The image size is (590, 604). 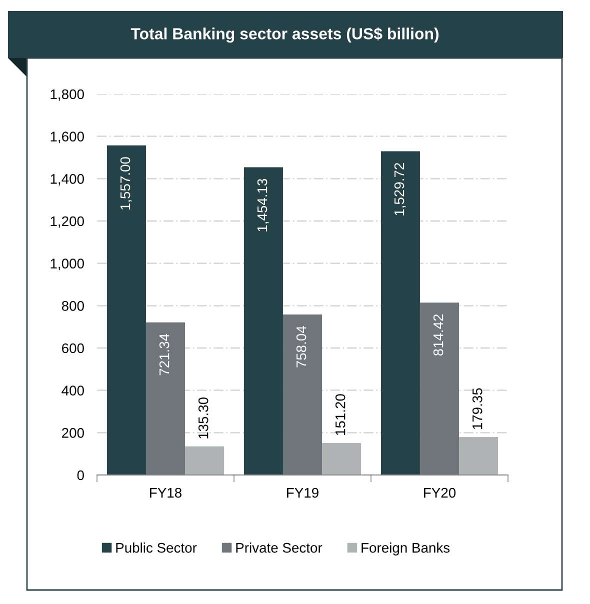 I want to click on data-label: 1,529.72, so click(x=400, y=189).